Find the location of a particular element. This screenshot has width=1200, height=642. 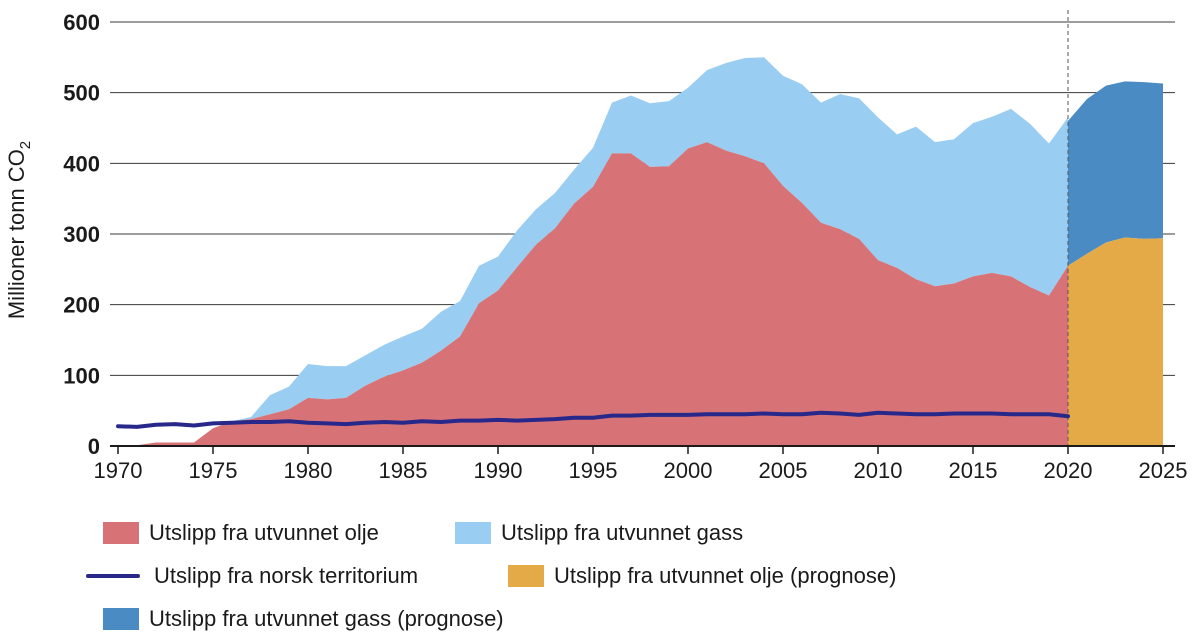

area-gas-forecast is located at coordinates (1115, 173).